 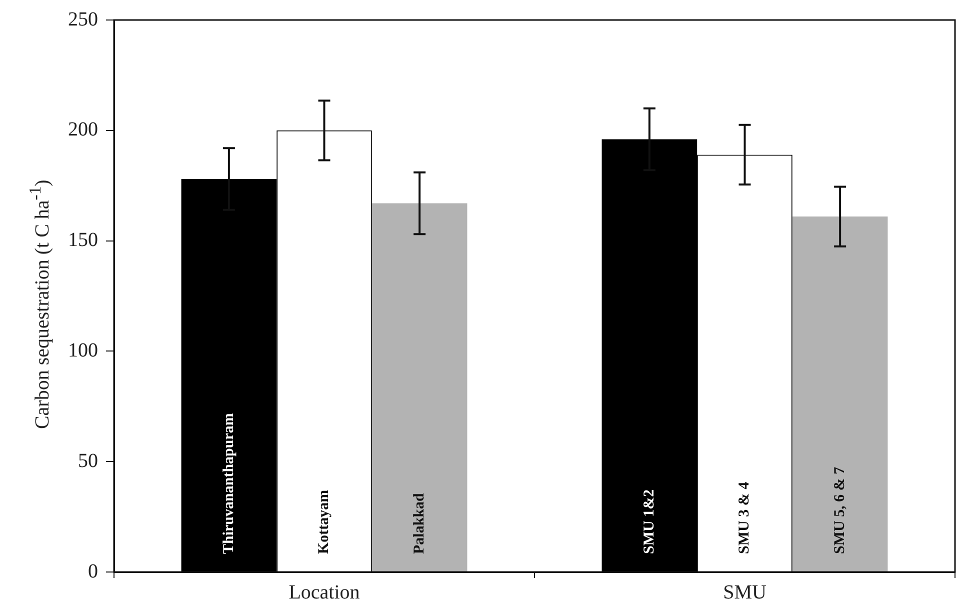 What do you see at coordinates (228, 483) in the screenshot?
I see `annotation: Thiruvananthapuram` at bounding box center [228, 483].